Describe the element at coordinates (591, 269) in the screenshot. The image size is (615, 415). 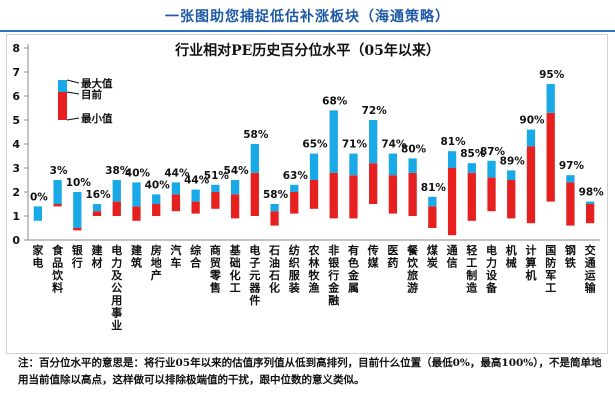
I see `category-label: 交通运输` at that location.